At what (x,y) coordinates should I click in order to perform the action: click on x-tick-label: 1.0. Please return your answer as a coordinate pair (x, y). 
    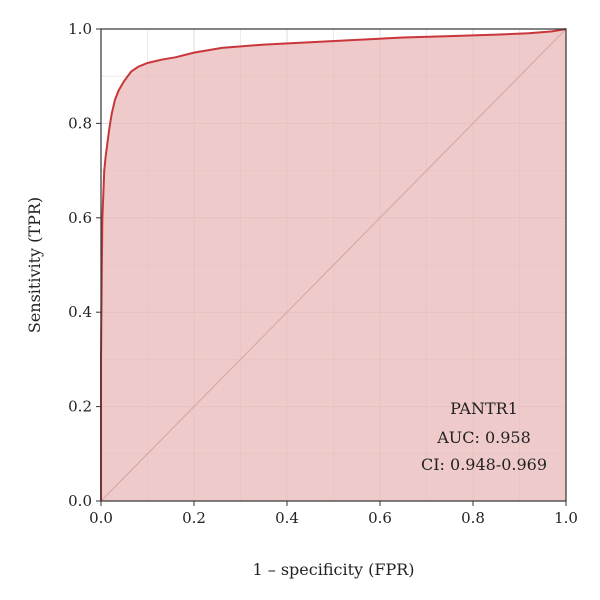
    Looking at the image, I should click on (566, 518).